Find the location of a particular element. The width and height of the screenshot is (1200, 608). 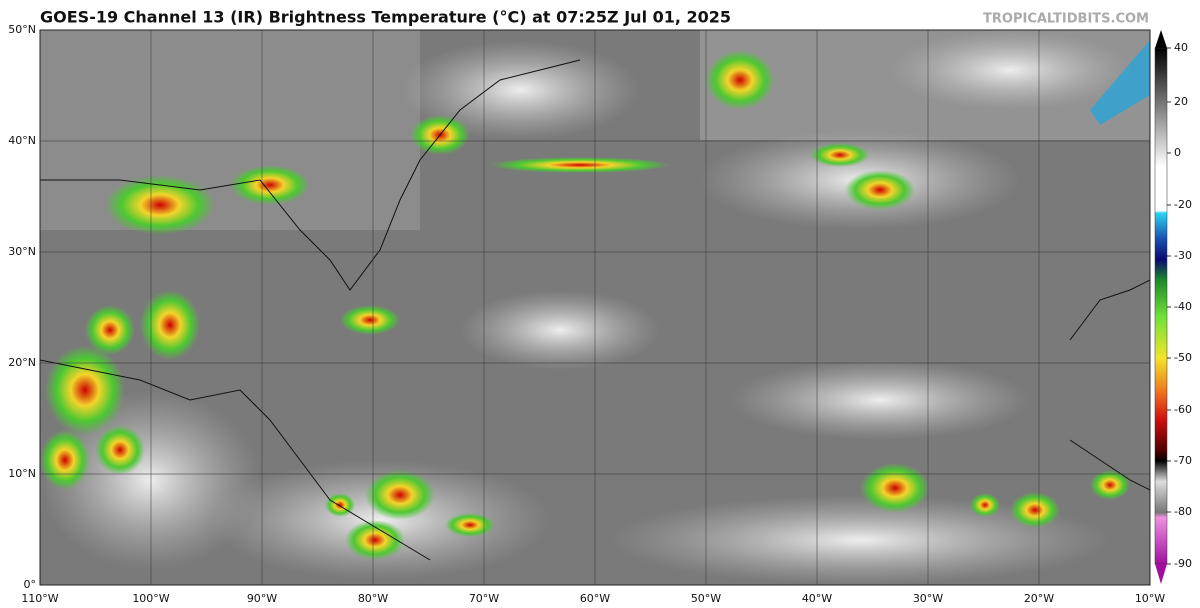

lon-label: 90°W is located at coordinates (262, 598).